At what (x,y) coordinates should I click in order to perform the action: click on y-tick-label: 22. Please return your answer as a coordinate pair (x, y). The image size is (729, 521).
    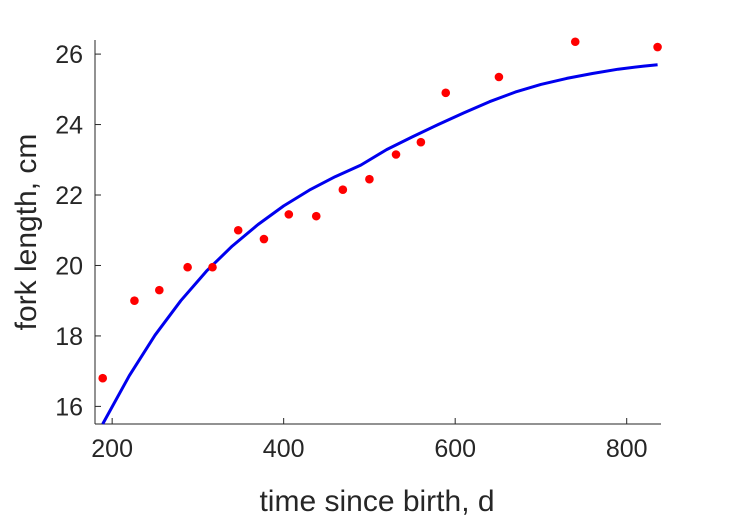
    Looking at the image, I should click on (69, 196).